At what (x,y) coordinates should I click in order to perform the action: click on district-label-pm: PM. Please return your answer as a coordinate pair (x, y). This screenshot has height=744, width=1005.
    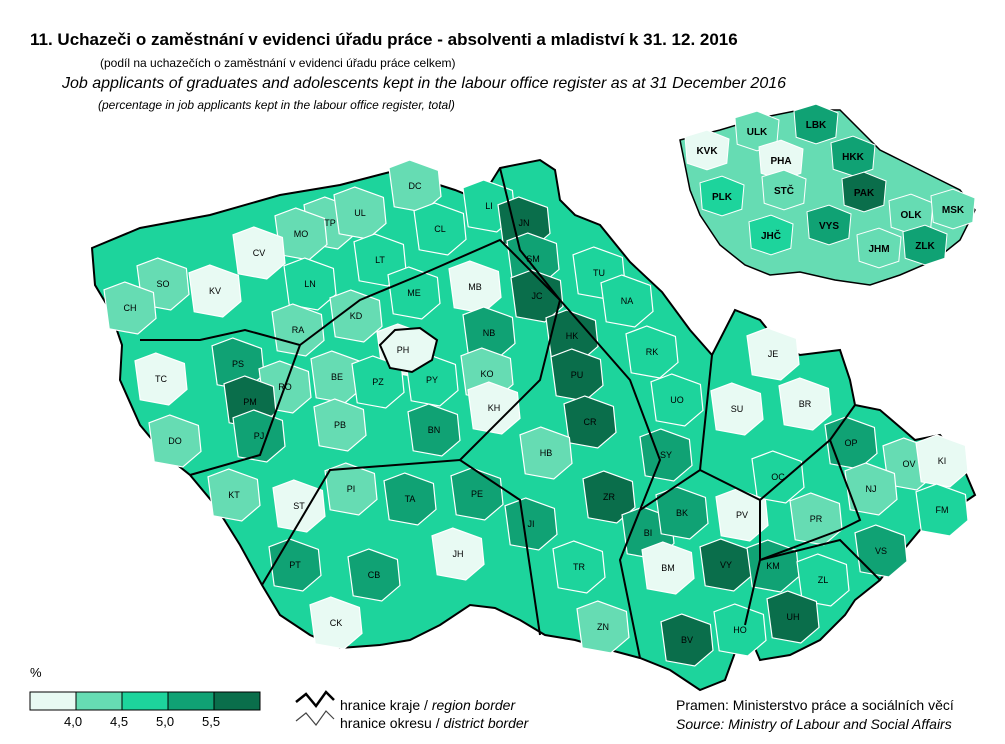
    Looking at the image, I should click on (250, 402).